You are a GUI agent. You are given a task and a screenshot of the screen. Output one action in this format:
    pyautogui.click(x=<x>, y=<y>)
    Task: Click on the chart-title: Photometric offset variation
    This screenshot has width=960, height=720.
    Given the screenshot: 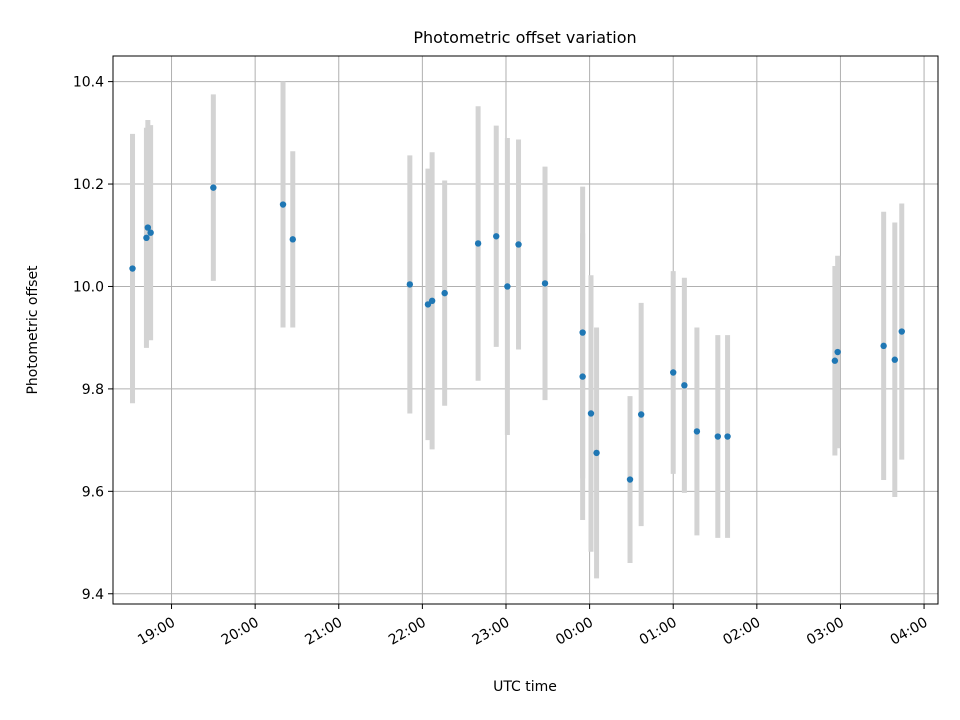 What is the action you would take?
    pyautogui.click(x=524, y=37)
    